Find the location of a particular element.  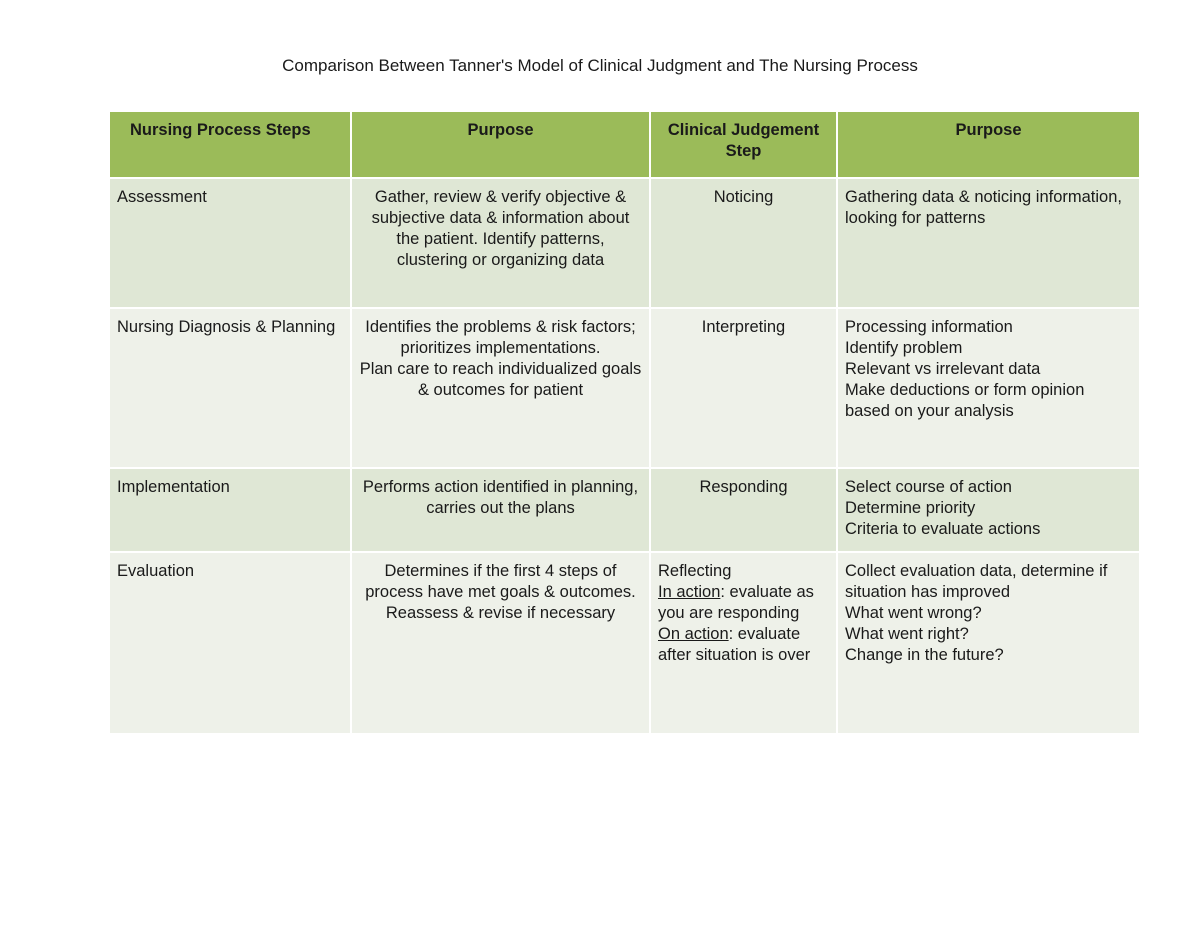

table-cell: Assessment is located at coordinates (230, 243).